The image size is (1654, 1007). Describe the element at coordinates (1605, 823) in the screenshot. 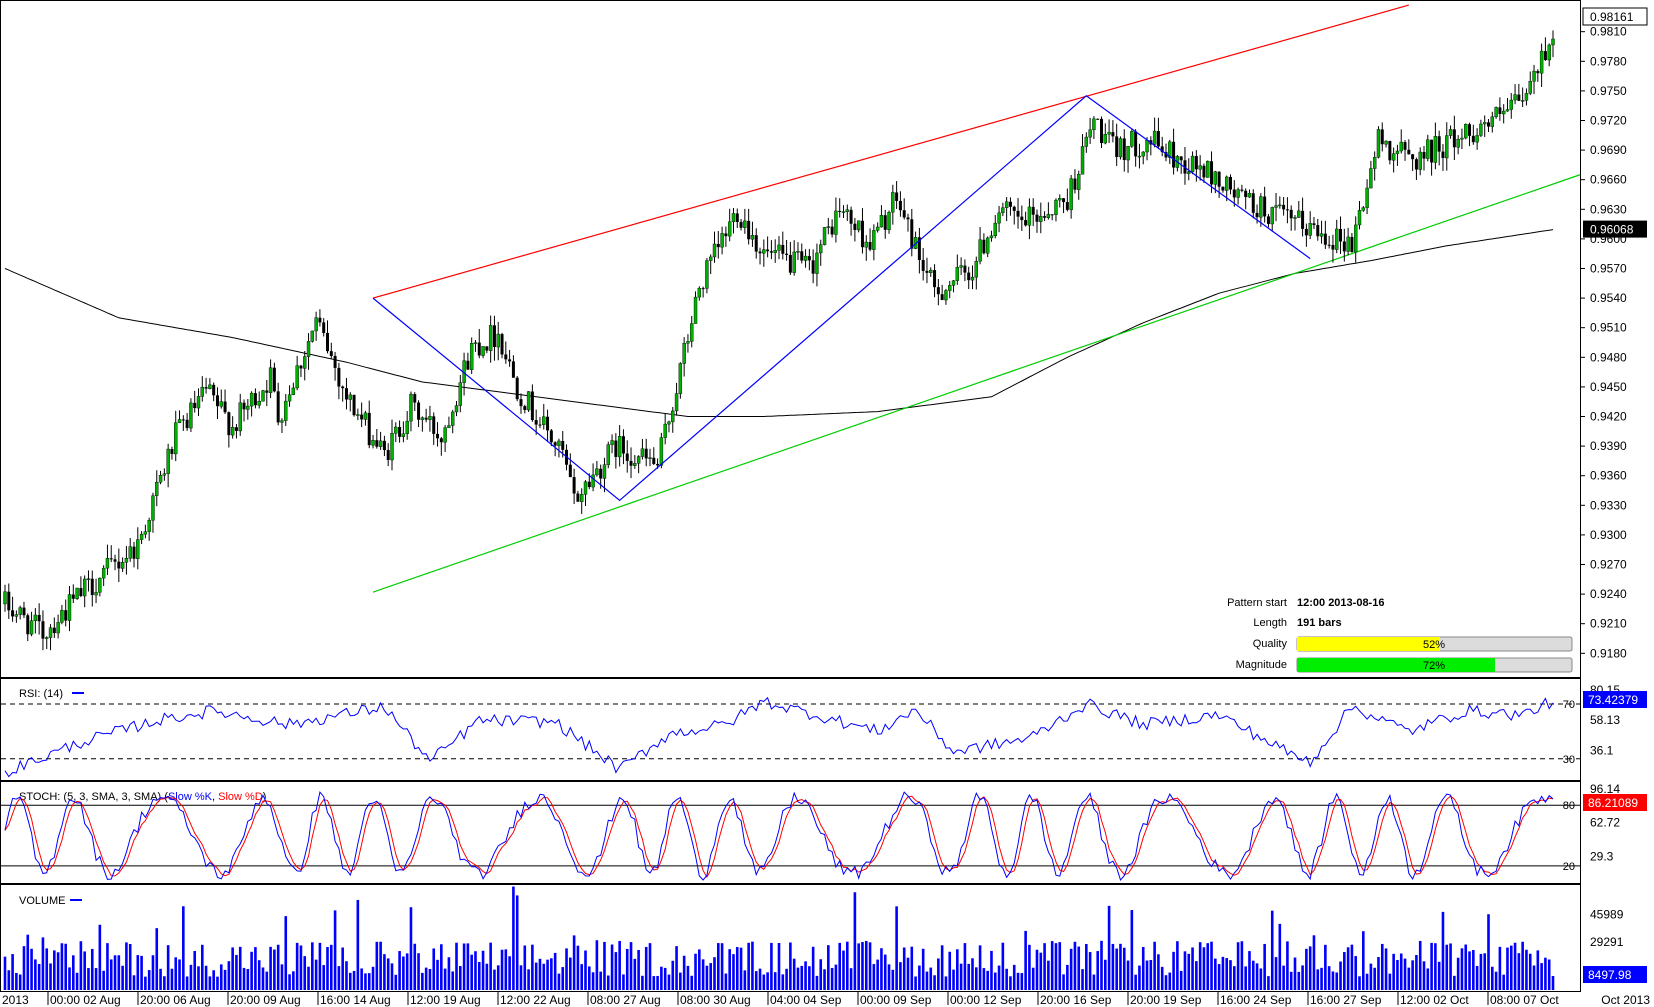

I see `stoch-tick-label: 62.72` at that location.